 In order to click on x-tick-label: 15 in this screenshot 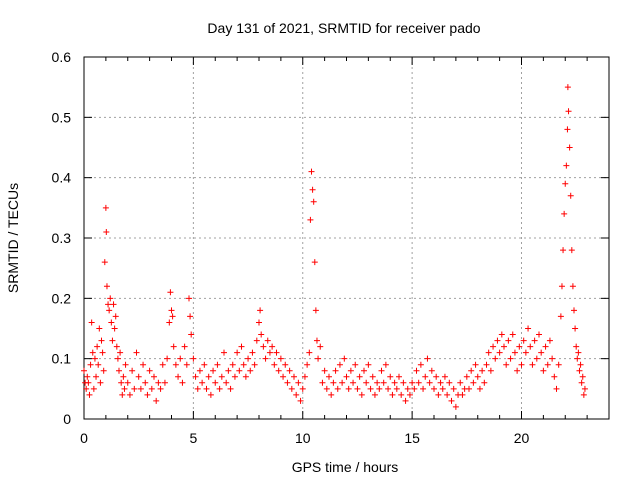, I will do `click(412, 438)`.